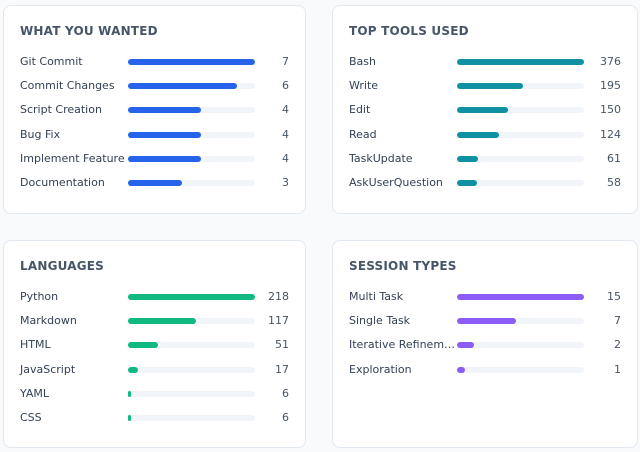 The height and width of the screenshot is (452, 640). I want to click on row-label: Bug Fix, so click(40, 134).